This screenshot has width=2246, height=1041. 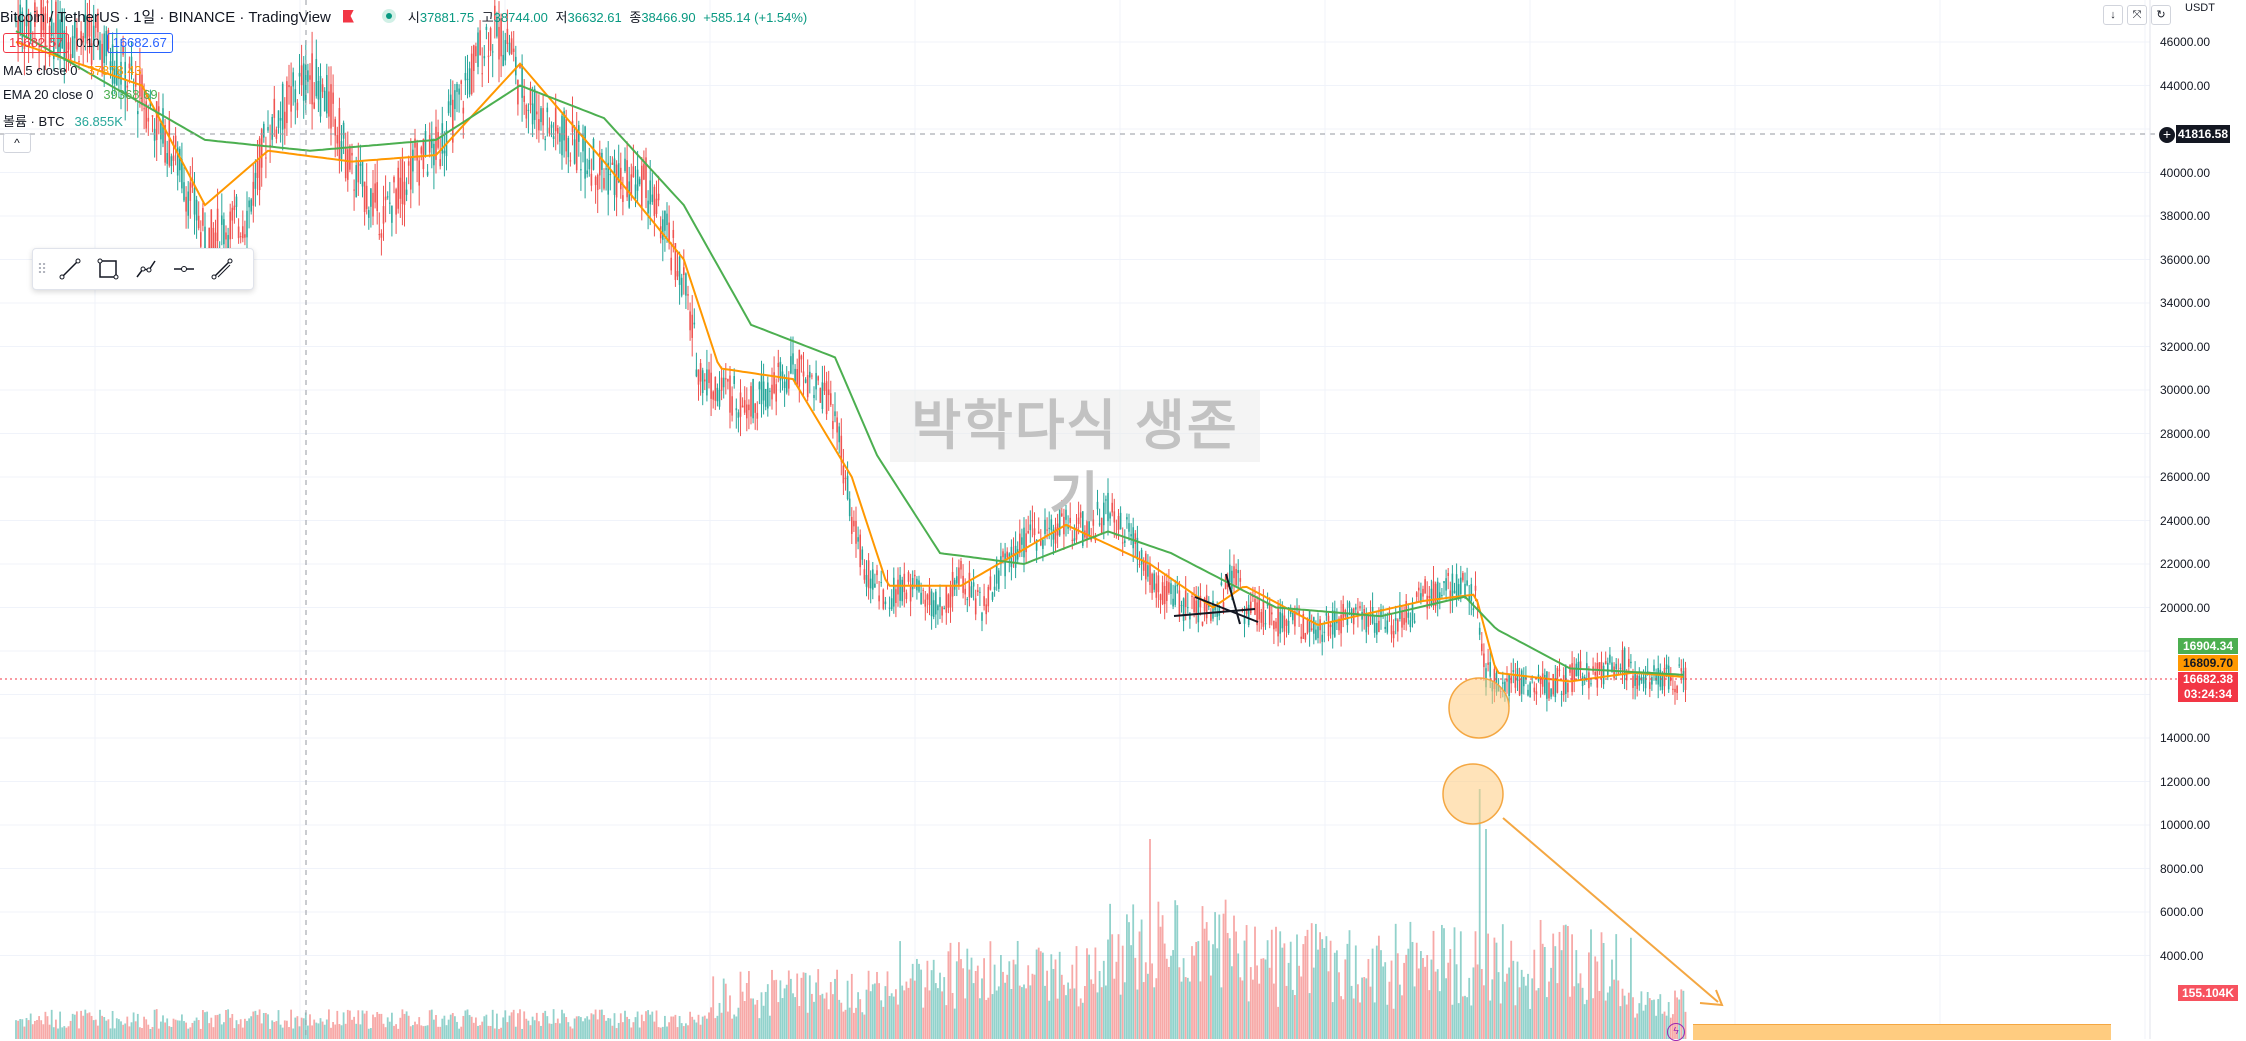 I want to click on horizontal-ray-icon, so click(x=184, y=269).